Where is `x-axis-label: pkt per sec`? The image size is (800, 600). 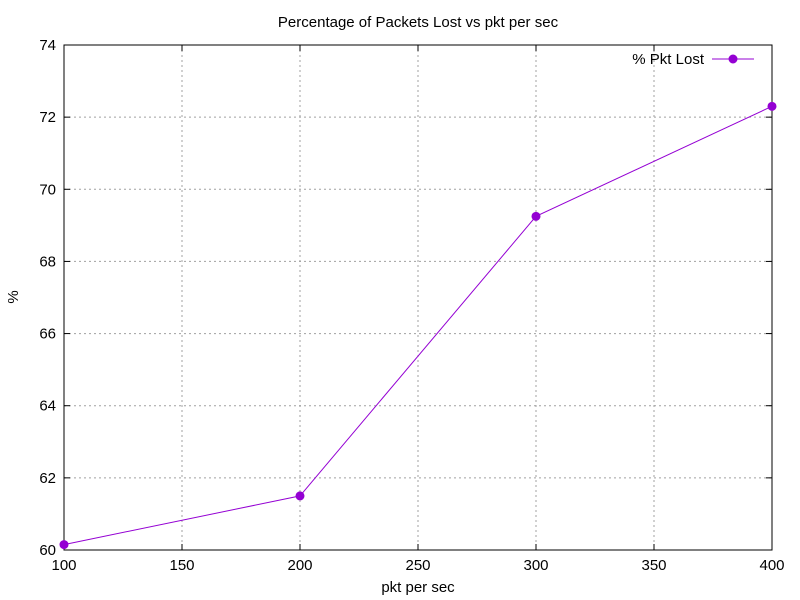 x-axis-label: pkt per sec is located at coordinates (418, 587).